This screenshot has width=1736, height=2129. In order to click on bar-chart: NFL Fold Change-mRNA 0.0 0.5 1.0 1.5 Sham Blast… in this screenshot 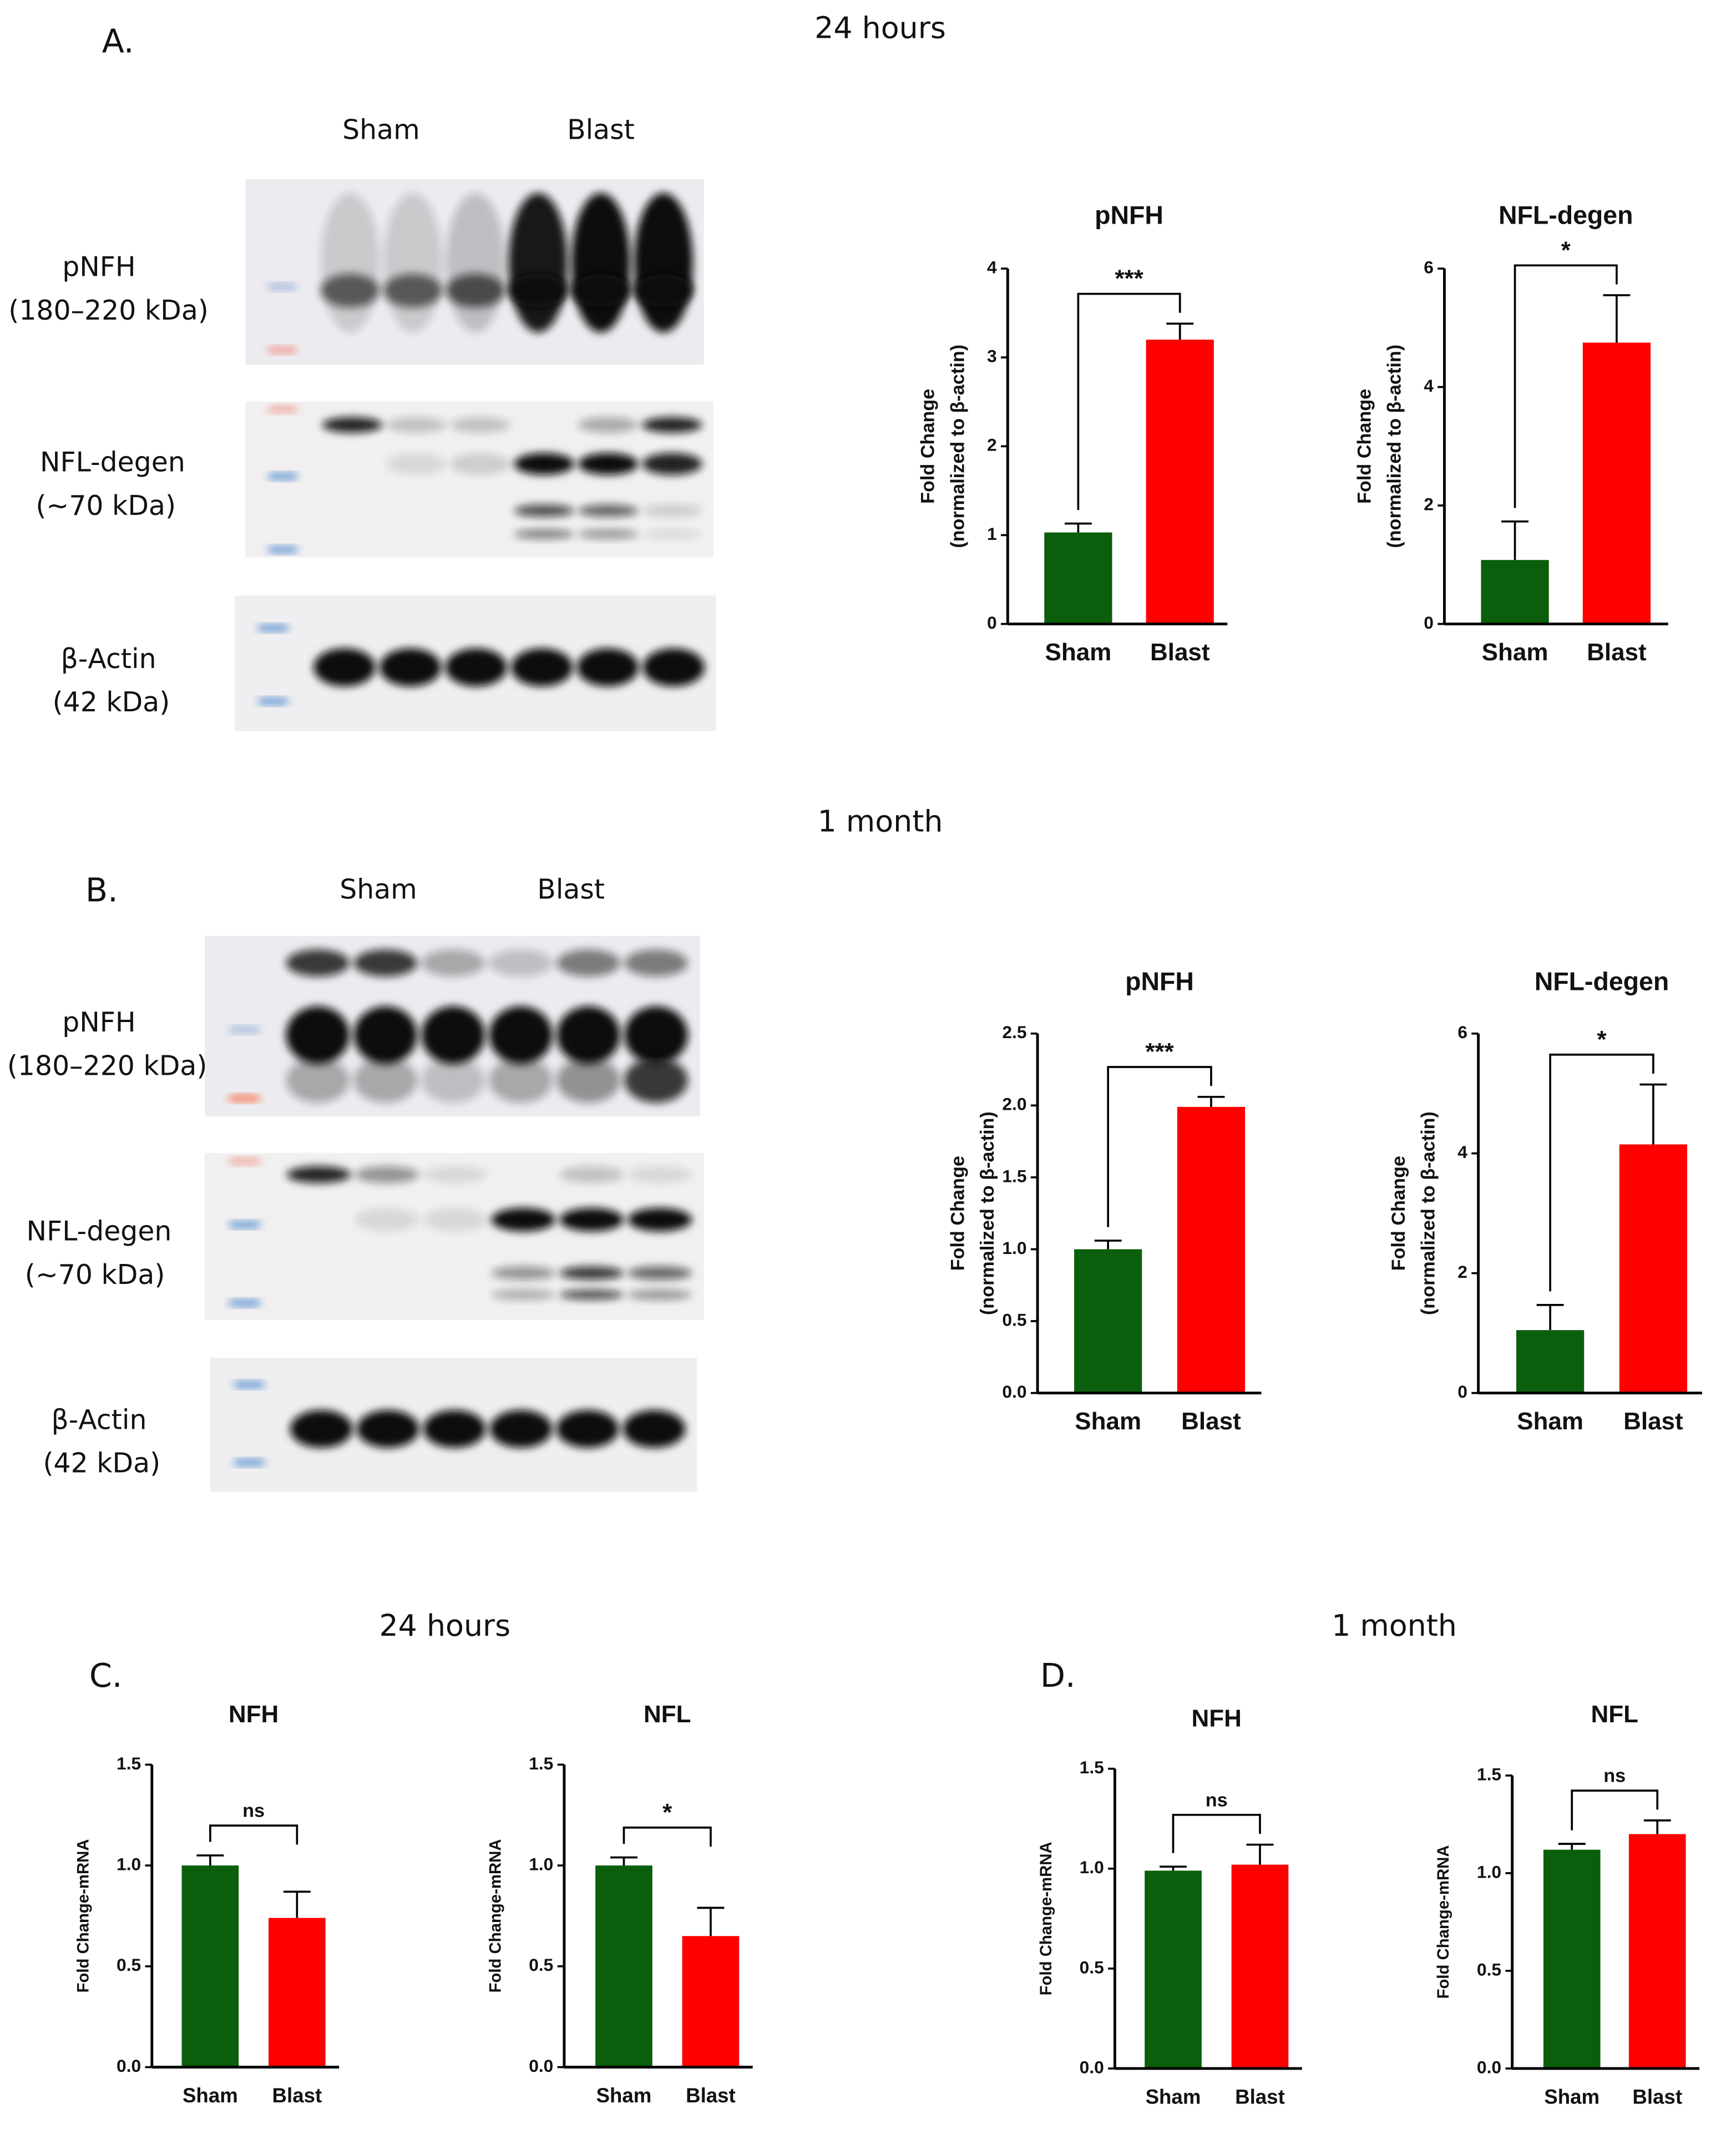, I will do `click(1567, 1904)`.